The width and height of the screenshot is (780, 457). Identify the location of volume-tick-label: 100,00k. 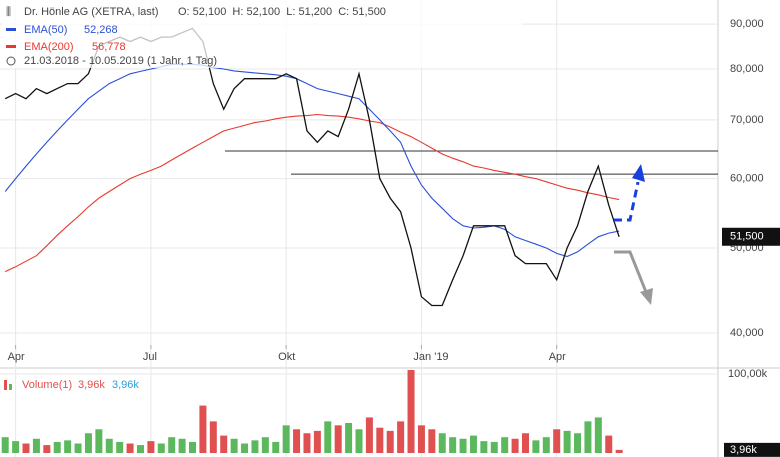
(748, 374).